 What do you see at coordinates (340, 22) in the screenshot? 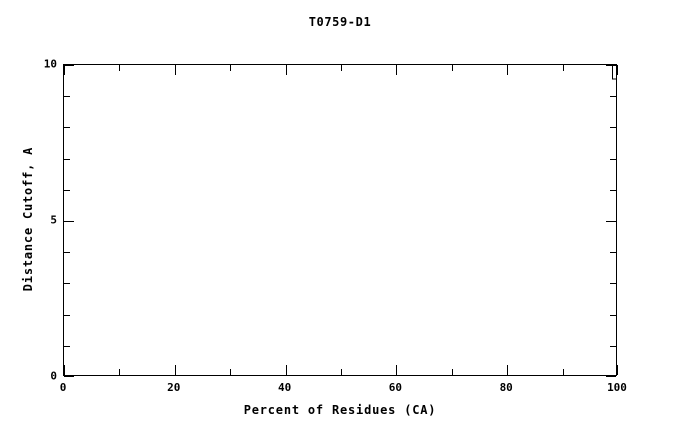
I see `chart-title: T0759-D1` at bounding box center [340, 22].